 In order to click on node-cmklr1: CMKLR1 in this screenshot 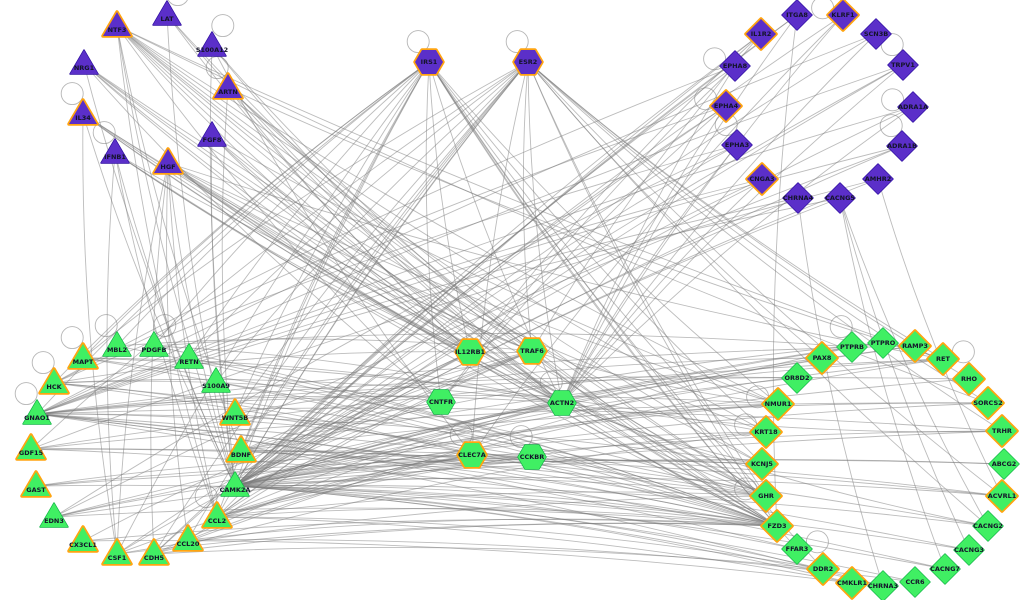, I will do `click(852, 583)`.